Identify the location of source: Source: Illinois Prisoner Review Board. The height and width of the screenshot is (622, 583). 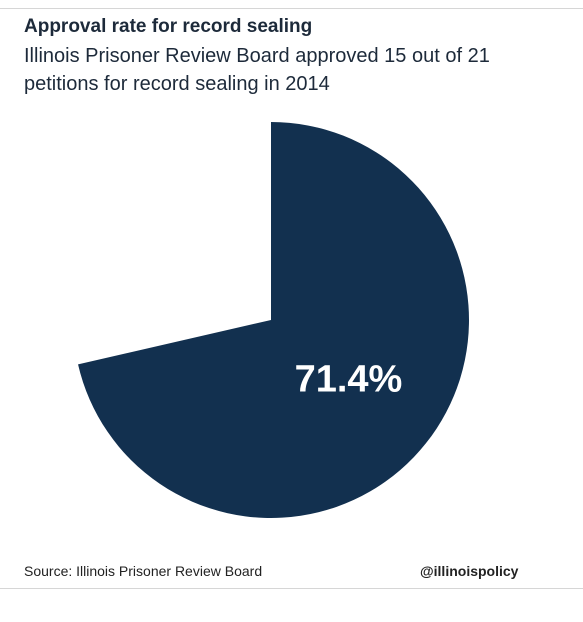
(143, 571).